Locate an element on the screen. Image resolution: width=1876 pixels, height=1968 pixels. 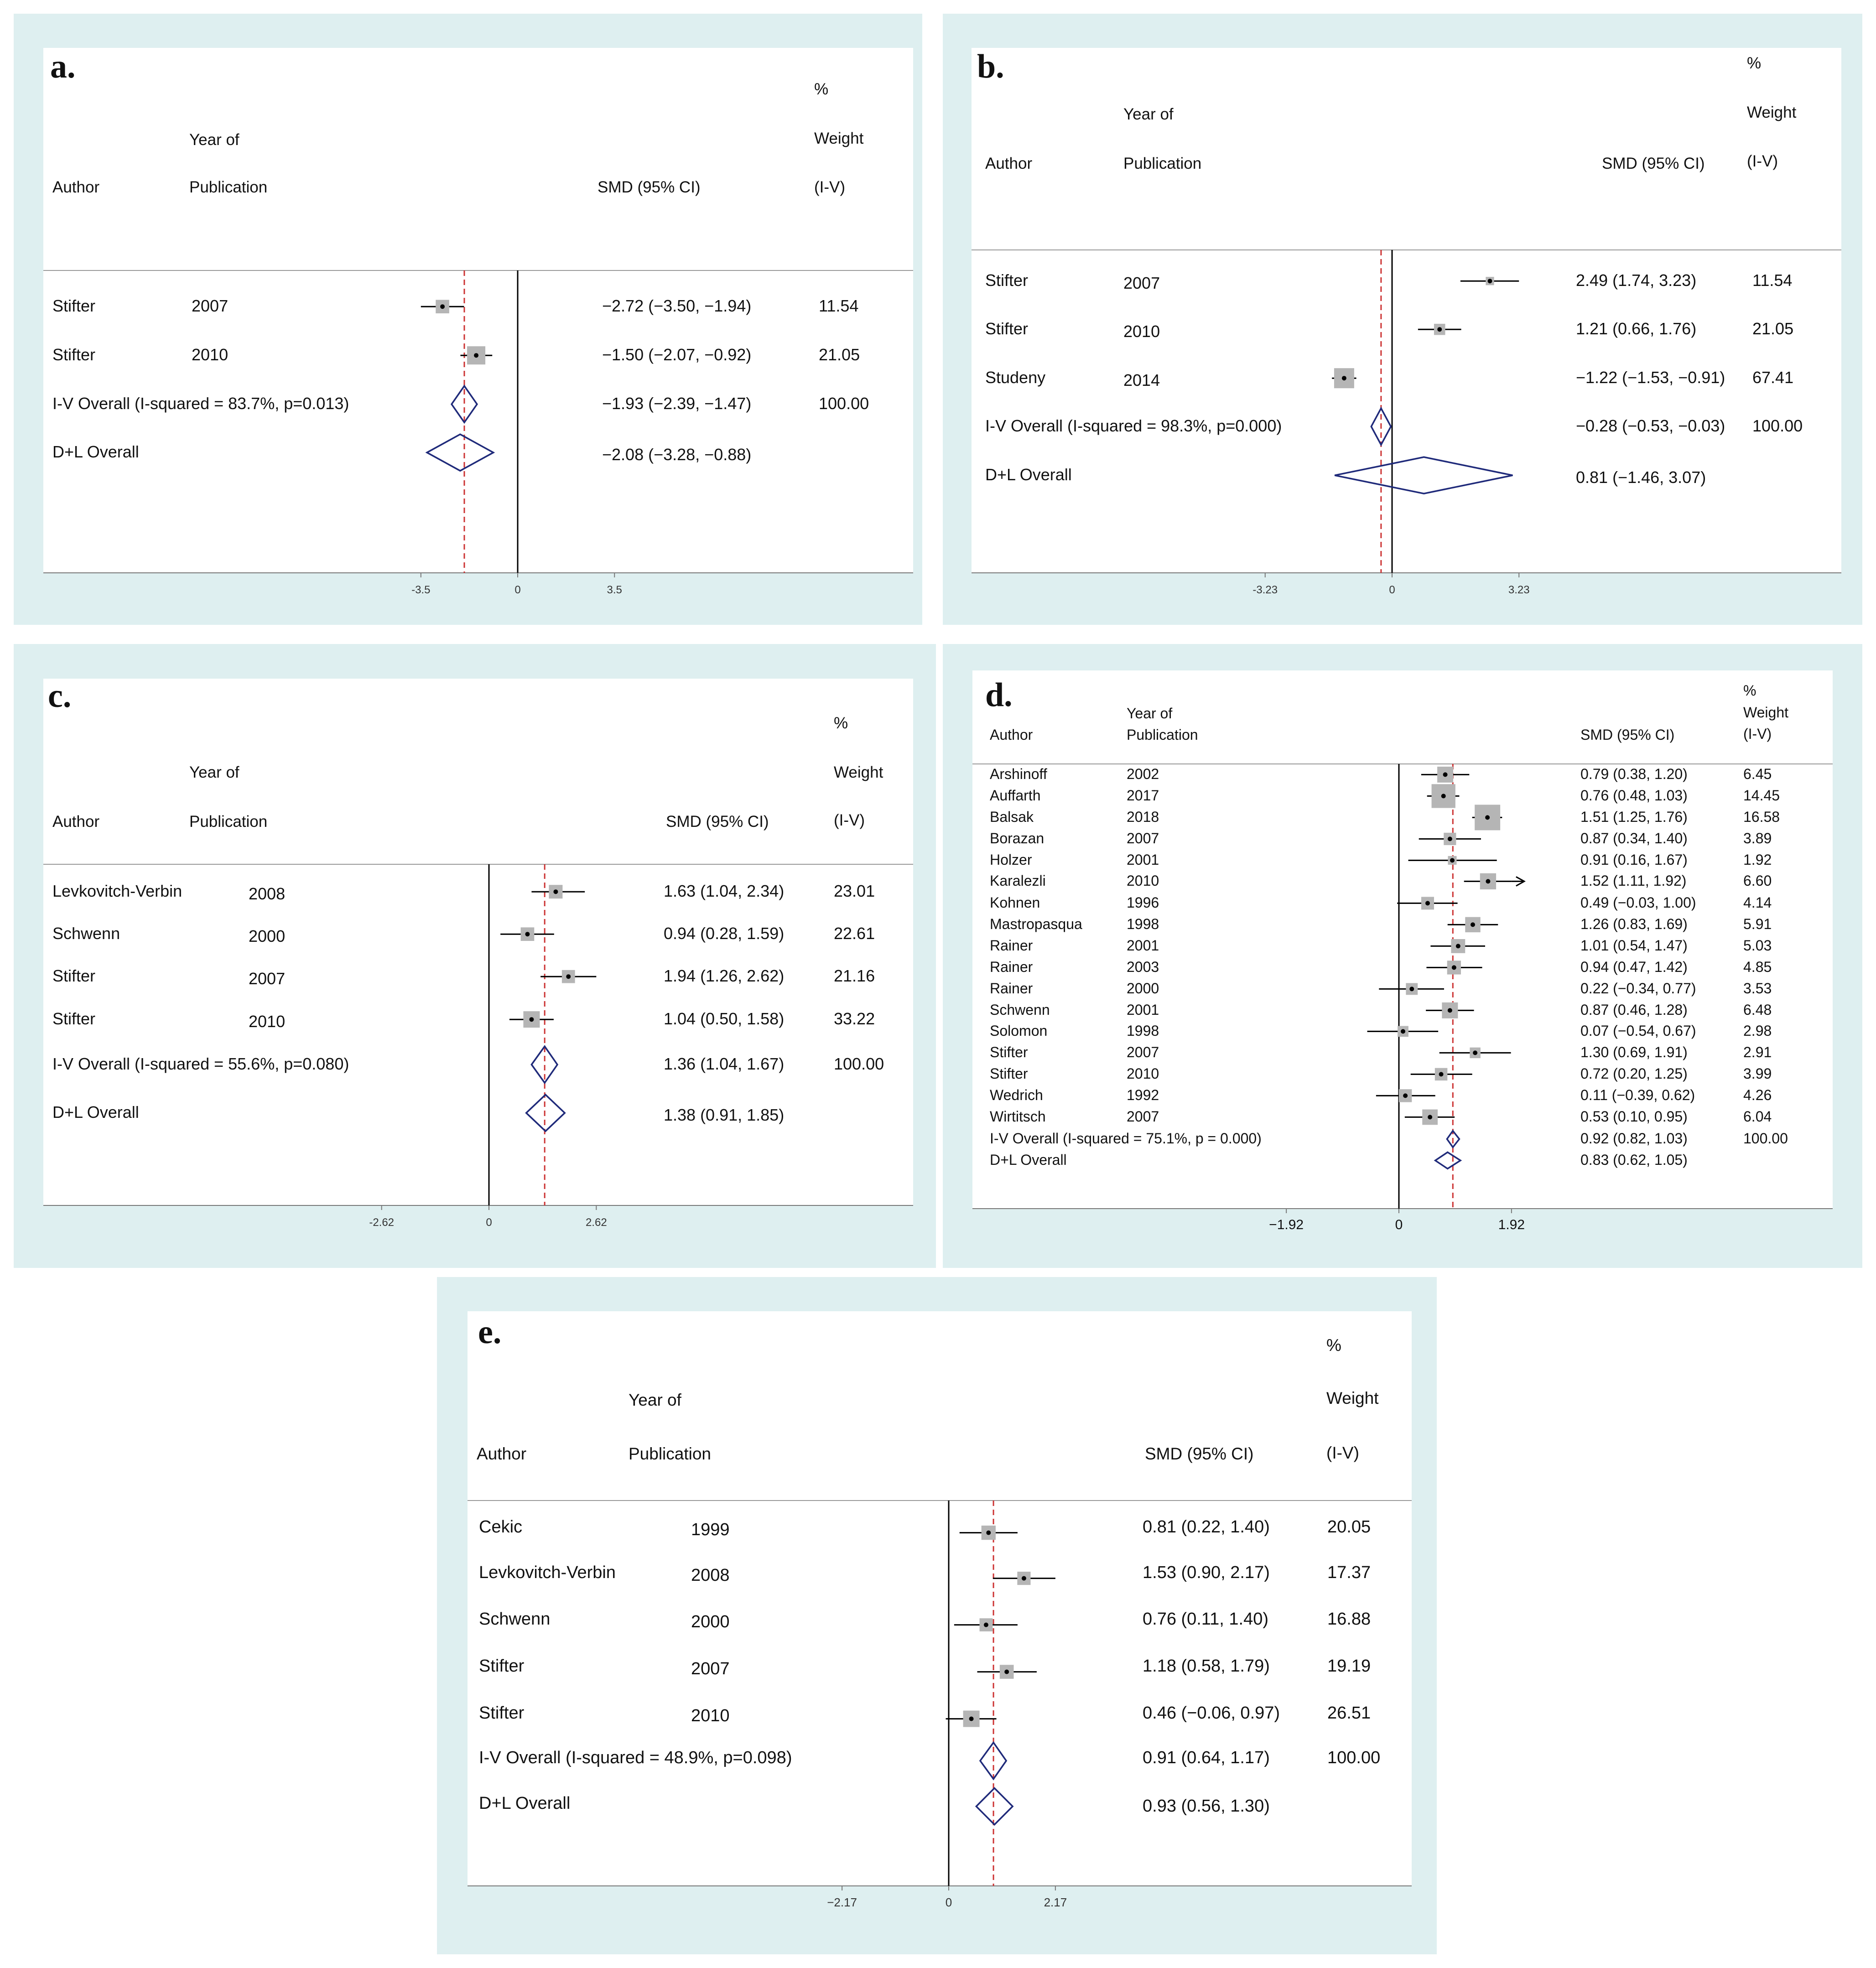
study-smd-ci: 0.79 (0.38, 1.20) is located at coordinates (1634, 774).